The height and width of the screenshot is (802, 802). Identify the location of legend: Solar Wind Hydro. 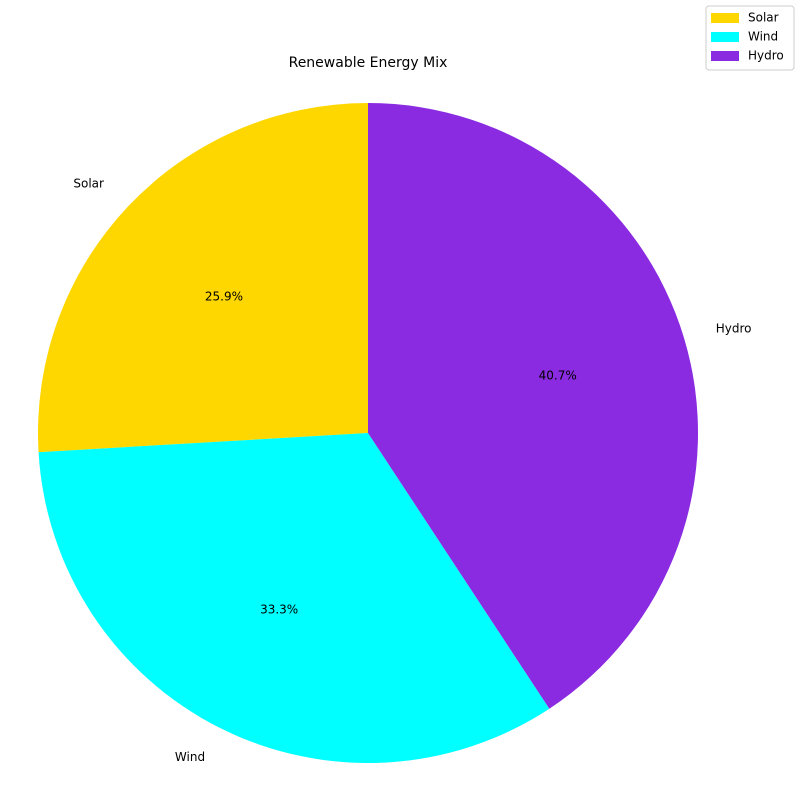
(750, 38).